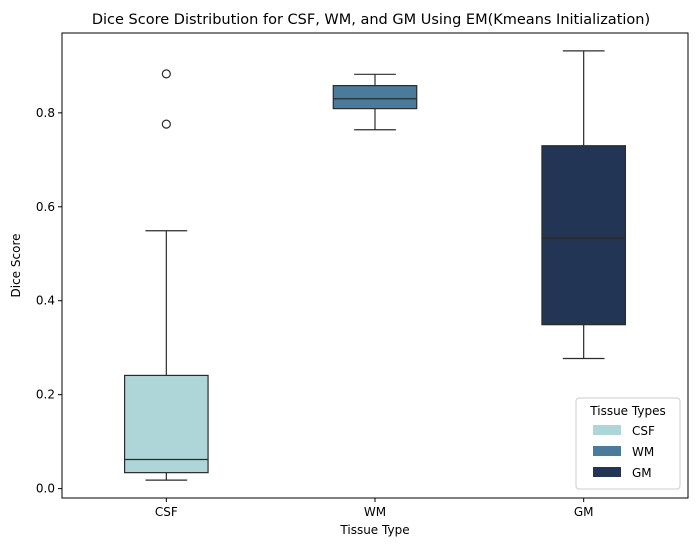  Describe the element at coordinates (643, 431) in the screenshot. I see `legend-label-csf: CSF` at that location.